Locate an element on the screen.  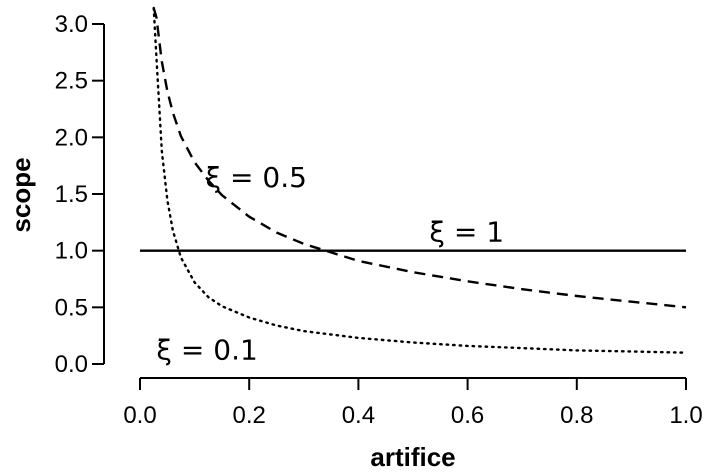
y-tick-label: 3.0 is located at coordinates (71, 24).